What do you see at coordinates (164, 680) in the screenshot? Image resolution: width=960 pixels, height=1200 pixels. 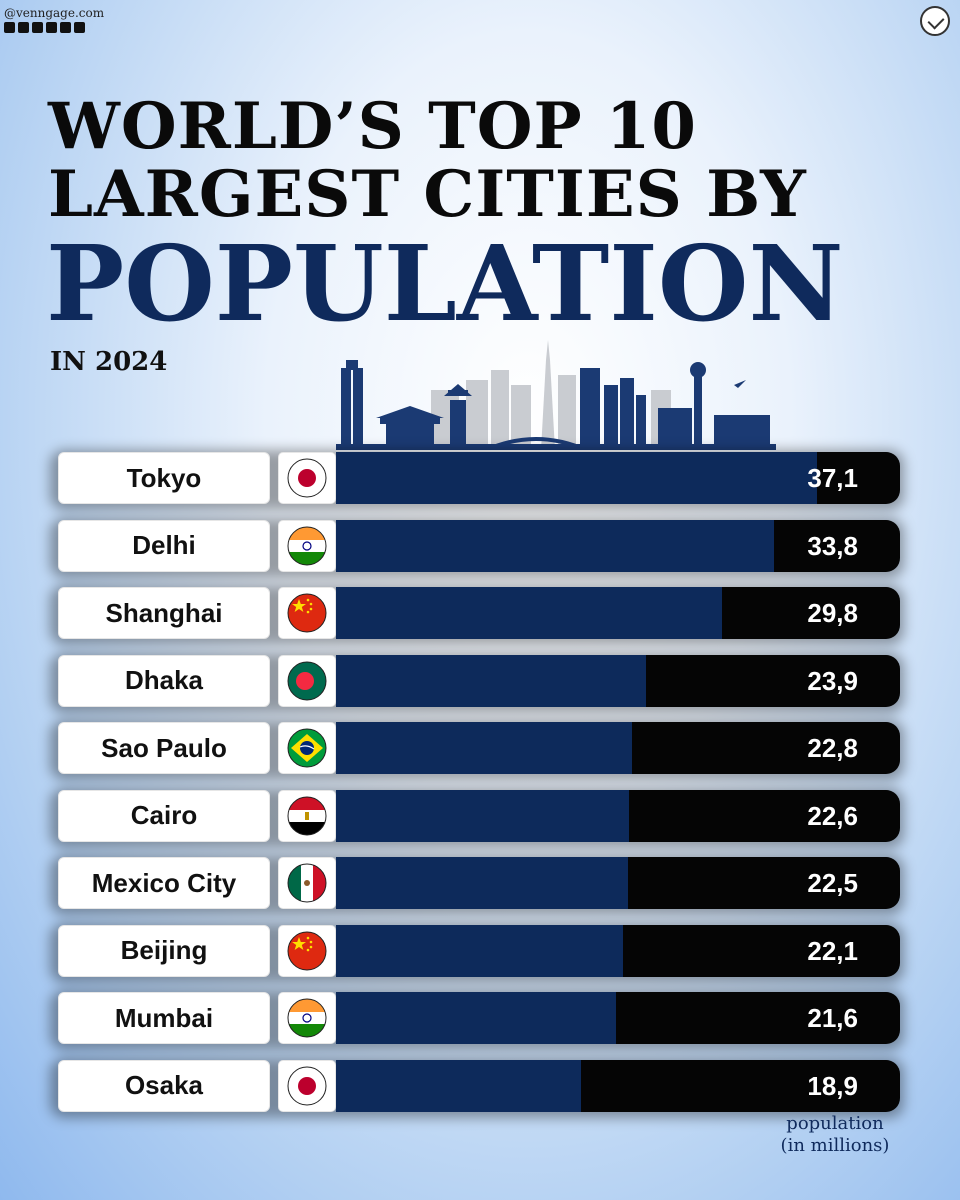 I see `city-label: Dhaka` at bounding box center [164, 680].